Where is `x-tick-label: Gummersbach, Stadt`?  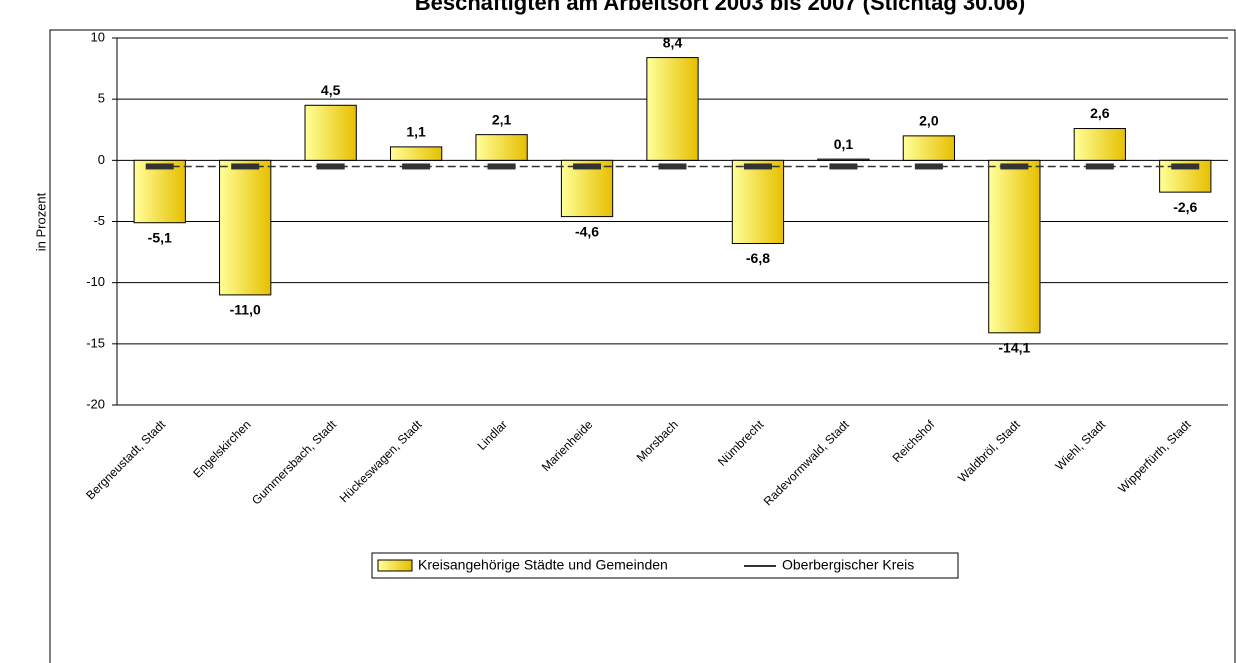
x-tick-label: Gummersbach, Stadt is located at coordinates (294, 462).